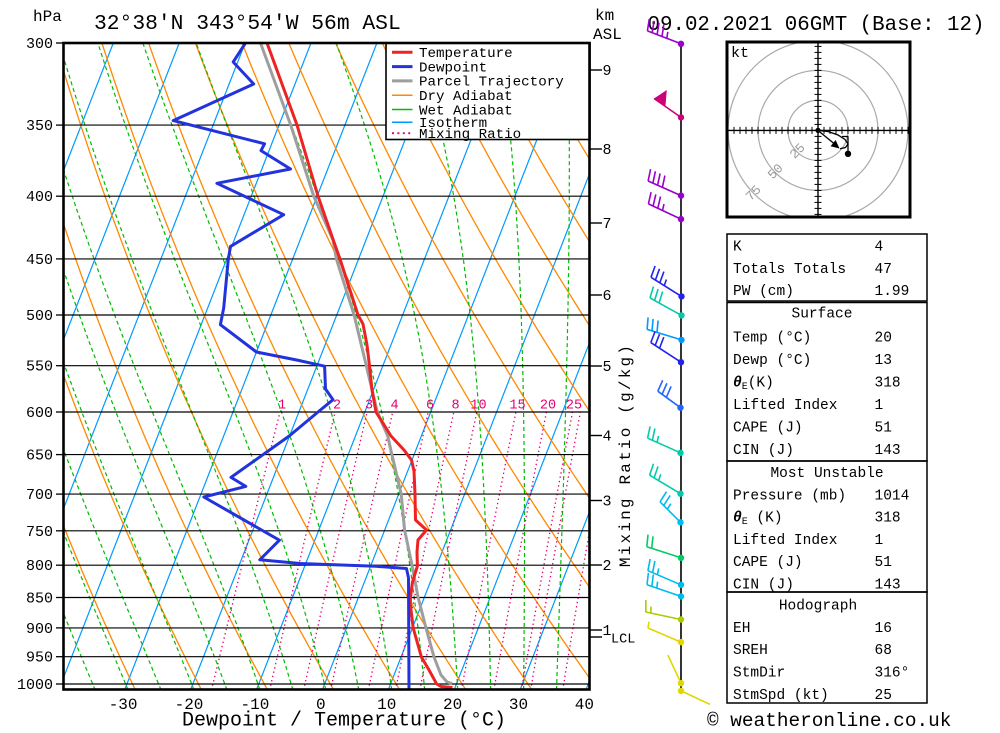  I want to click on svg-text: km, so click(604, 16).